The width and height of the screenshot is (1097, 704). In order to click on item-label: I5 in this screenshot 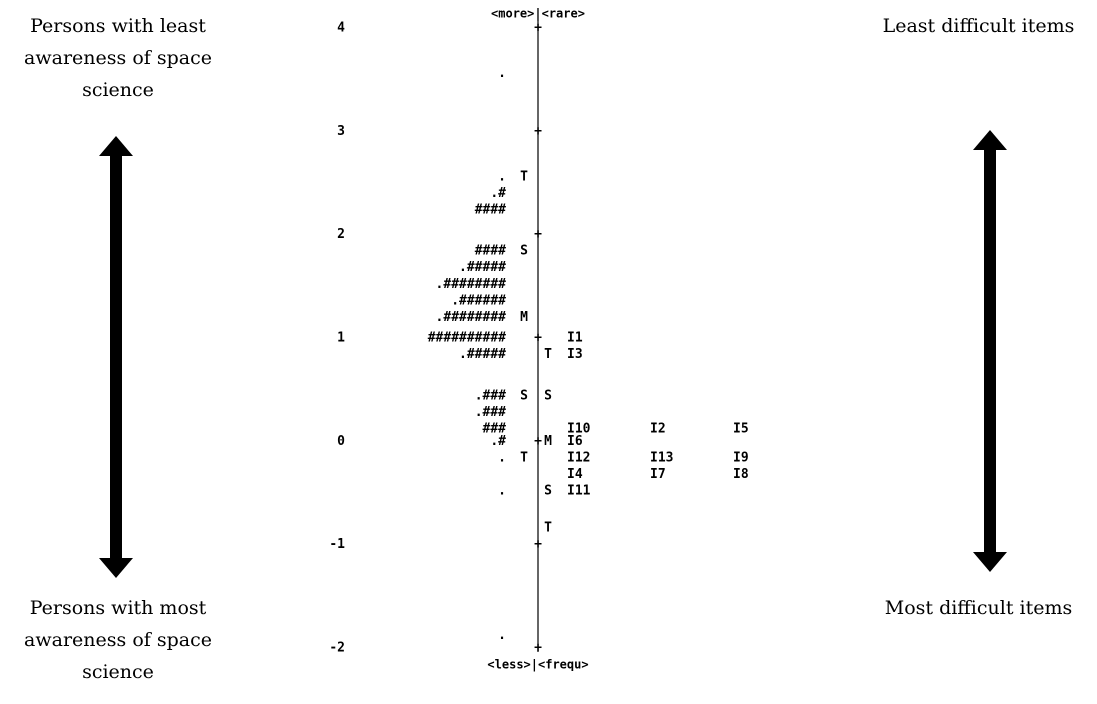, I will do `click(741, 428)`.